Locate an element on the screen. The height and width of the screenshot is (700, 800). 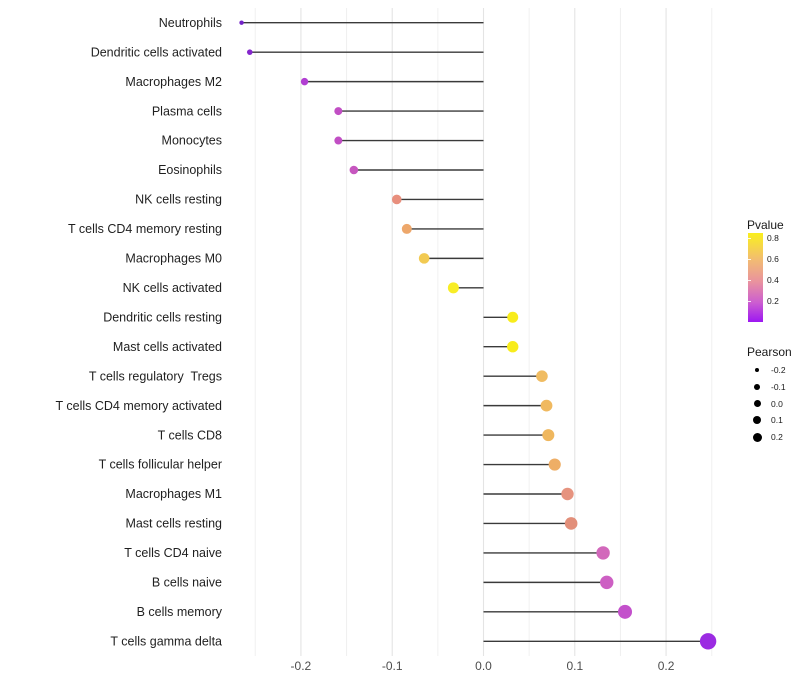
y-axis-label: T cells follicular helper is located at coordinates (160, 465).